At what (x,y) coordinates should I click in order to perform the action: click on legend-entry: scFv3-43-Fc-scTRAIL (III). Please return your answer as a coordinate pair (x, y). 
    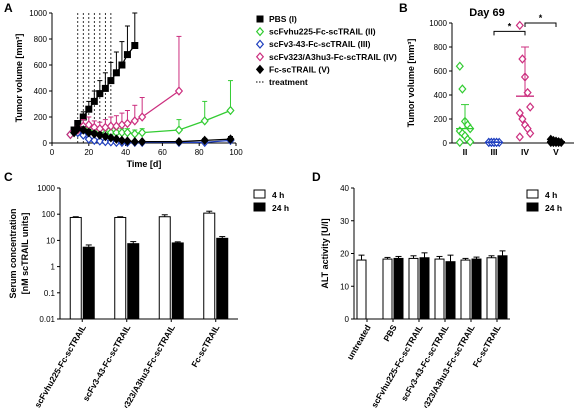
    Looking at the image, I should click on (320, 44).